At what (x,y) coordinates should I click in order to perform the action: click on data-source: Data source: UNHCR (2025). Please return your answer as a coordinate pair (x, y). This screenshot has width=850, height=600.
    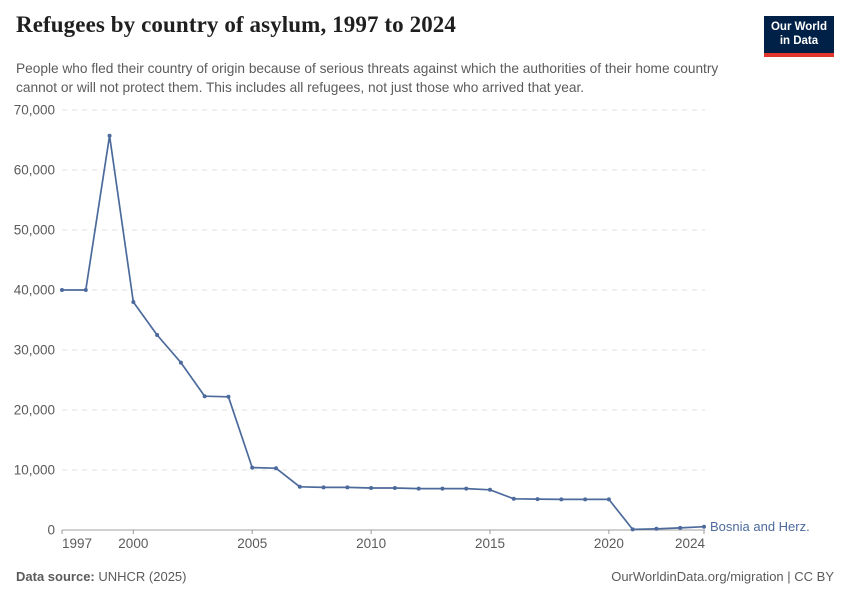
    Looking at the image, I should click on (101, 576).